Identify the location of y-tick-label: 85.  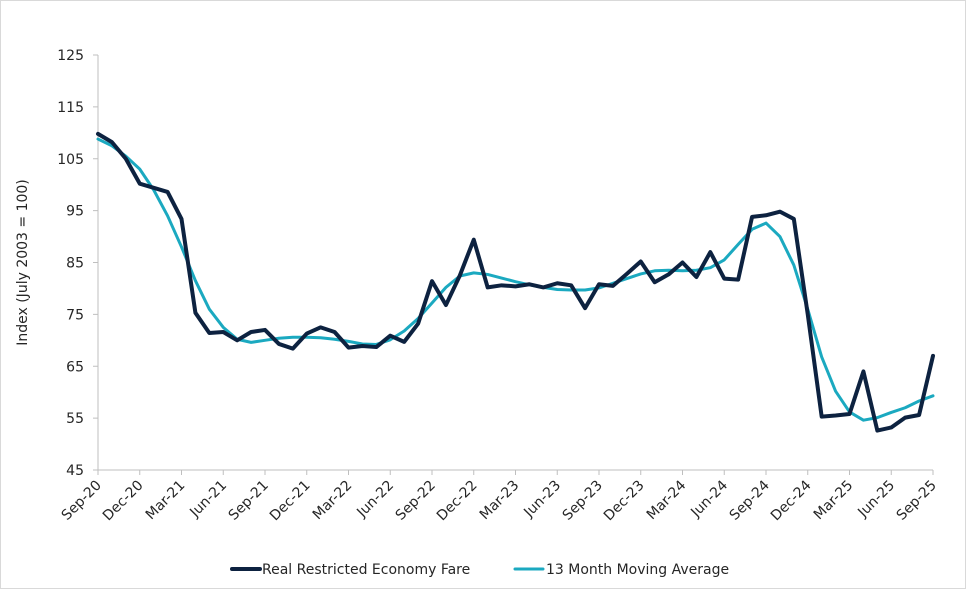
(75, 264).